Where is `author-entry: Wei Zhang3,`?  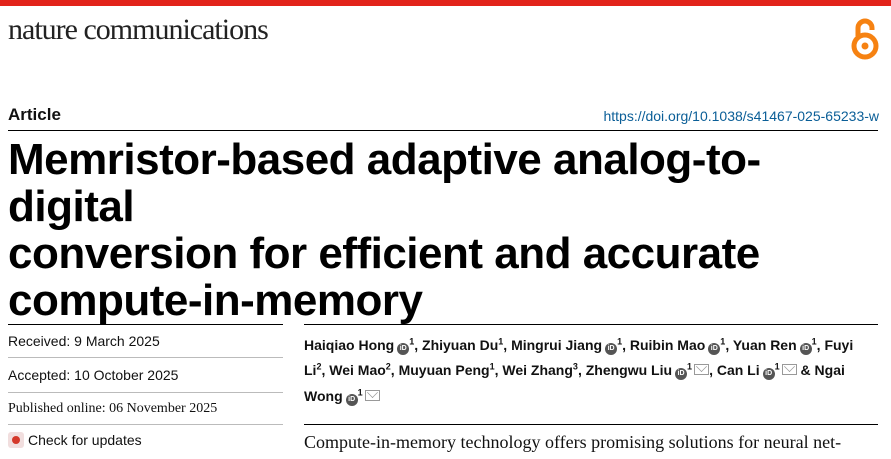
author-entry: Wei Zhang3, is located at coordinates (542, 370).